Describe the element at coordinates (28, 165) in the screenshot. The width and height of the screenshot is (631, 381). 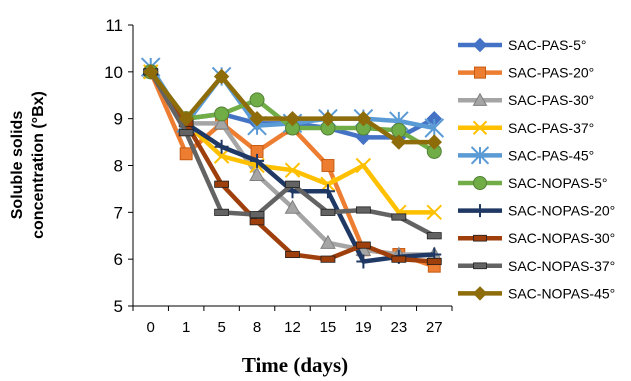
I see `y-axis-title: Soluble solids concentration (°Bx)` at that location.